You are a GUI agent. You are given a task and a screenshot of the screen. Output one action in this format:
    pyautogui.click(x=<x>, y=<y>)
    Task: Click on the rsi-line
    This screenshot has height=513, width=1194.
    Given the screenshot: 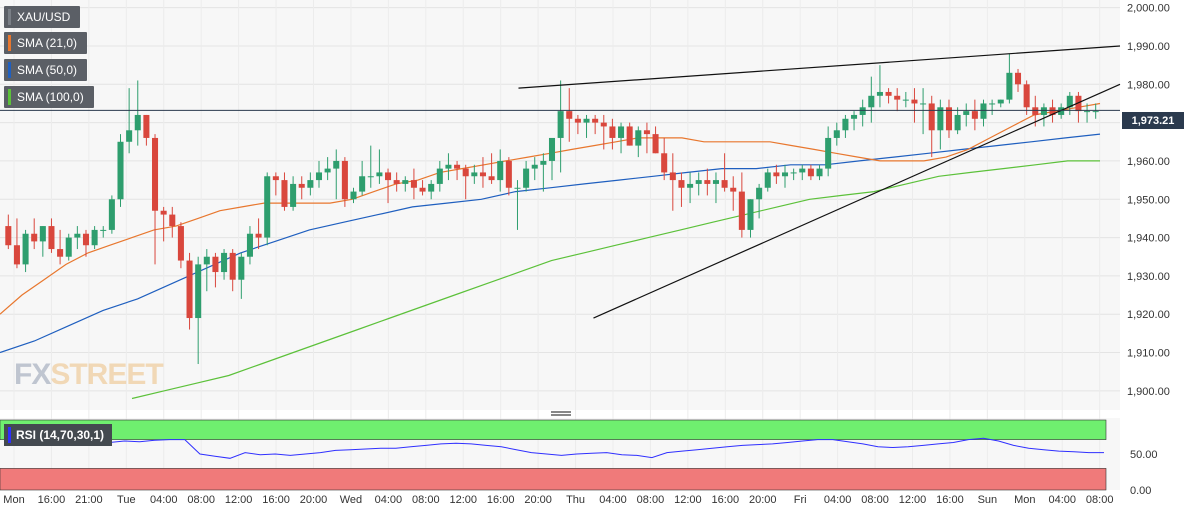 What is the action you would take?
    pyautogui.click(x=553, y=448)
    